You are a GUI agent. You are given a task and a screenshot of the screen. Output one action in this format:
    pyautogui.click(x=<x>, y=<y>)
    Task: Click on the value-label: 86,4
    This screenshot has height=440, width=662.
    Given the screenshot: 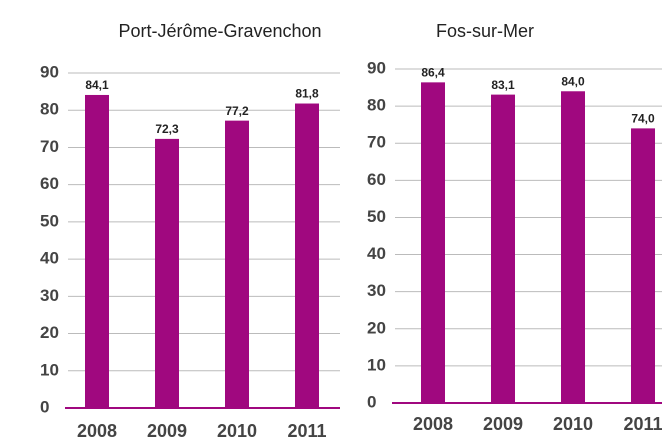 What is the action you would take?
    pyautogui.click(x=433, y=73)
    